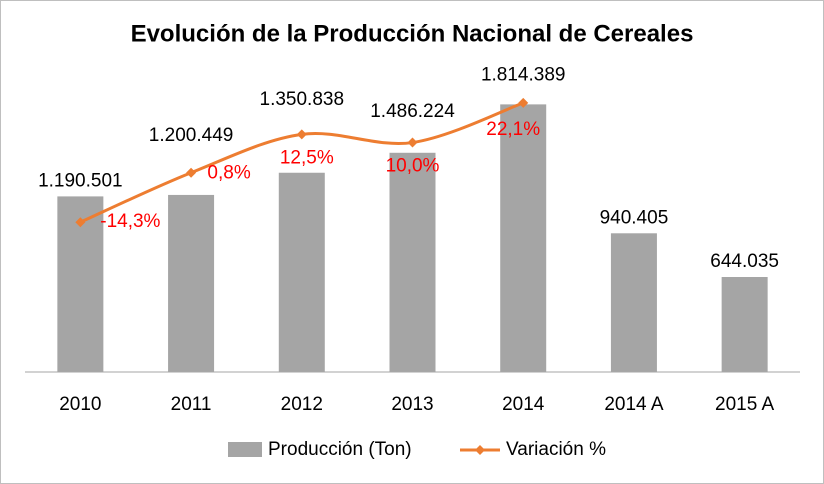 The image size is (824, 484). Describe the element at coordinates (556, 449) in the screenshot. I see `legend-label: Variación %` at that location.